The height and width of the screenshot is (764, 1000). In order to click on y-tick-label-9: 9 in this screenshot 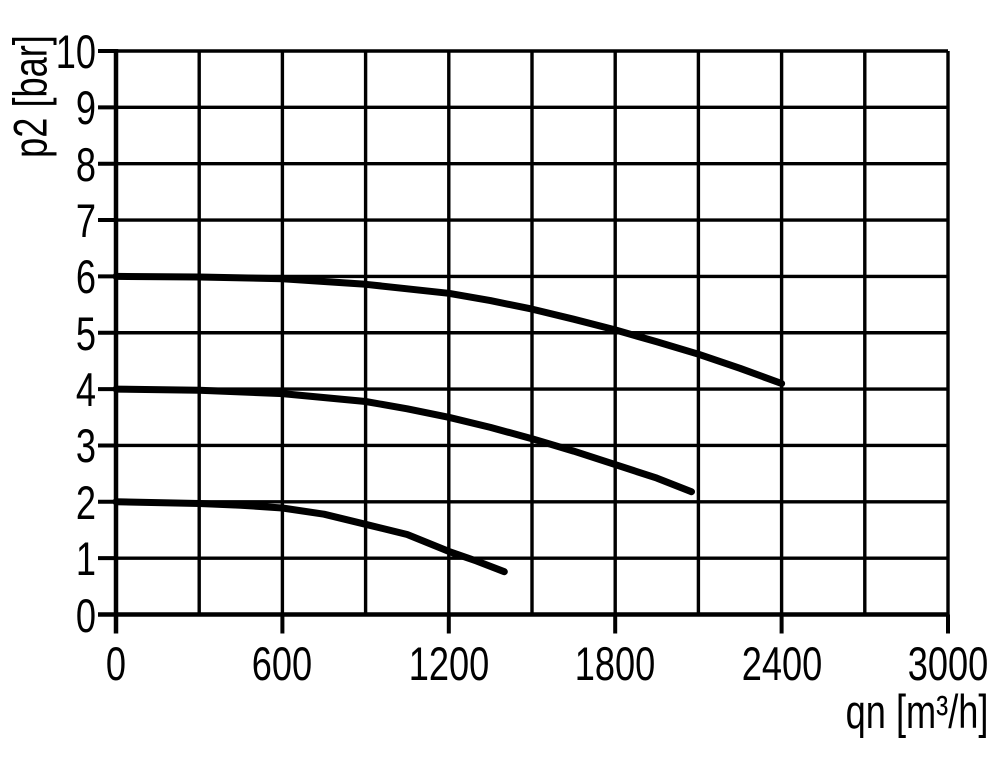, I will do `click(85, 108)`.